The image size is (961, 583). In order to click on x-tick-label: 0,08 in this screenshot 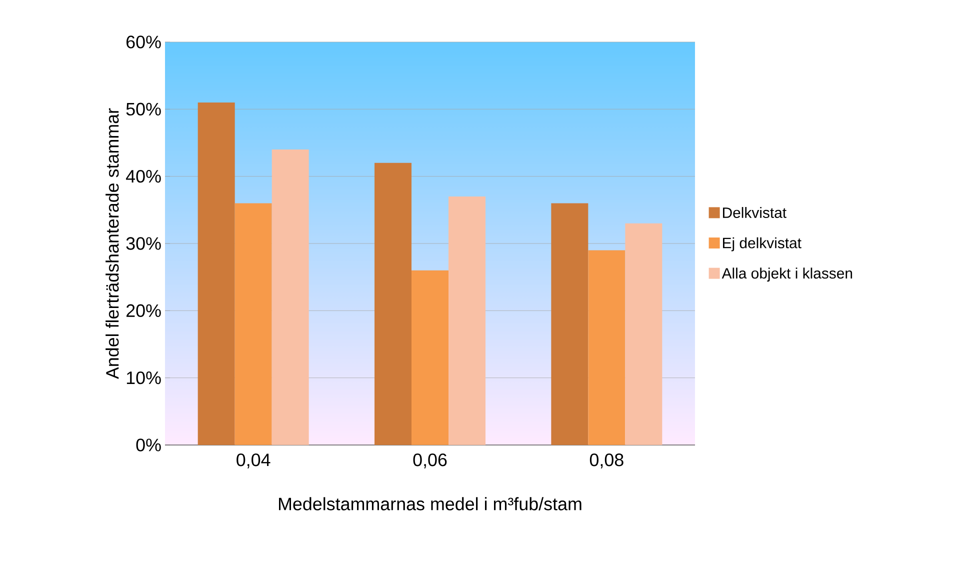, I will do `click(607, 461)`.